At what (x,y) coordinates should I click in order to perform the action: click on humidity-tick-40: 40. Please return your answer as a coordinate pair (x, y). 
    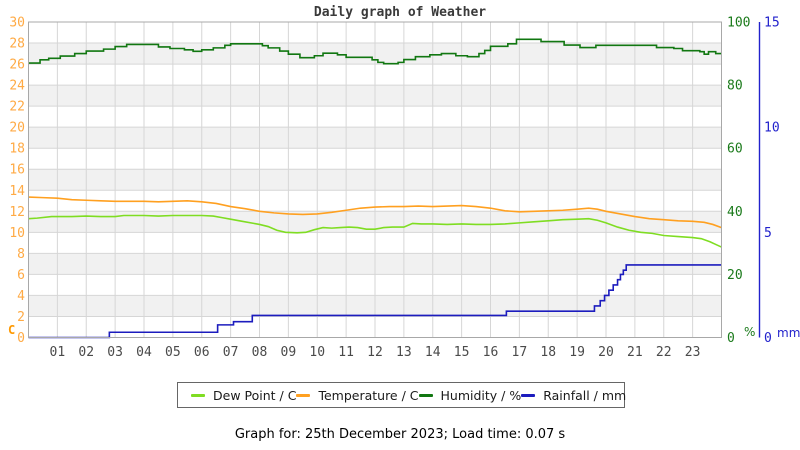
    Looking at the image, I should click on (735, 212).